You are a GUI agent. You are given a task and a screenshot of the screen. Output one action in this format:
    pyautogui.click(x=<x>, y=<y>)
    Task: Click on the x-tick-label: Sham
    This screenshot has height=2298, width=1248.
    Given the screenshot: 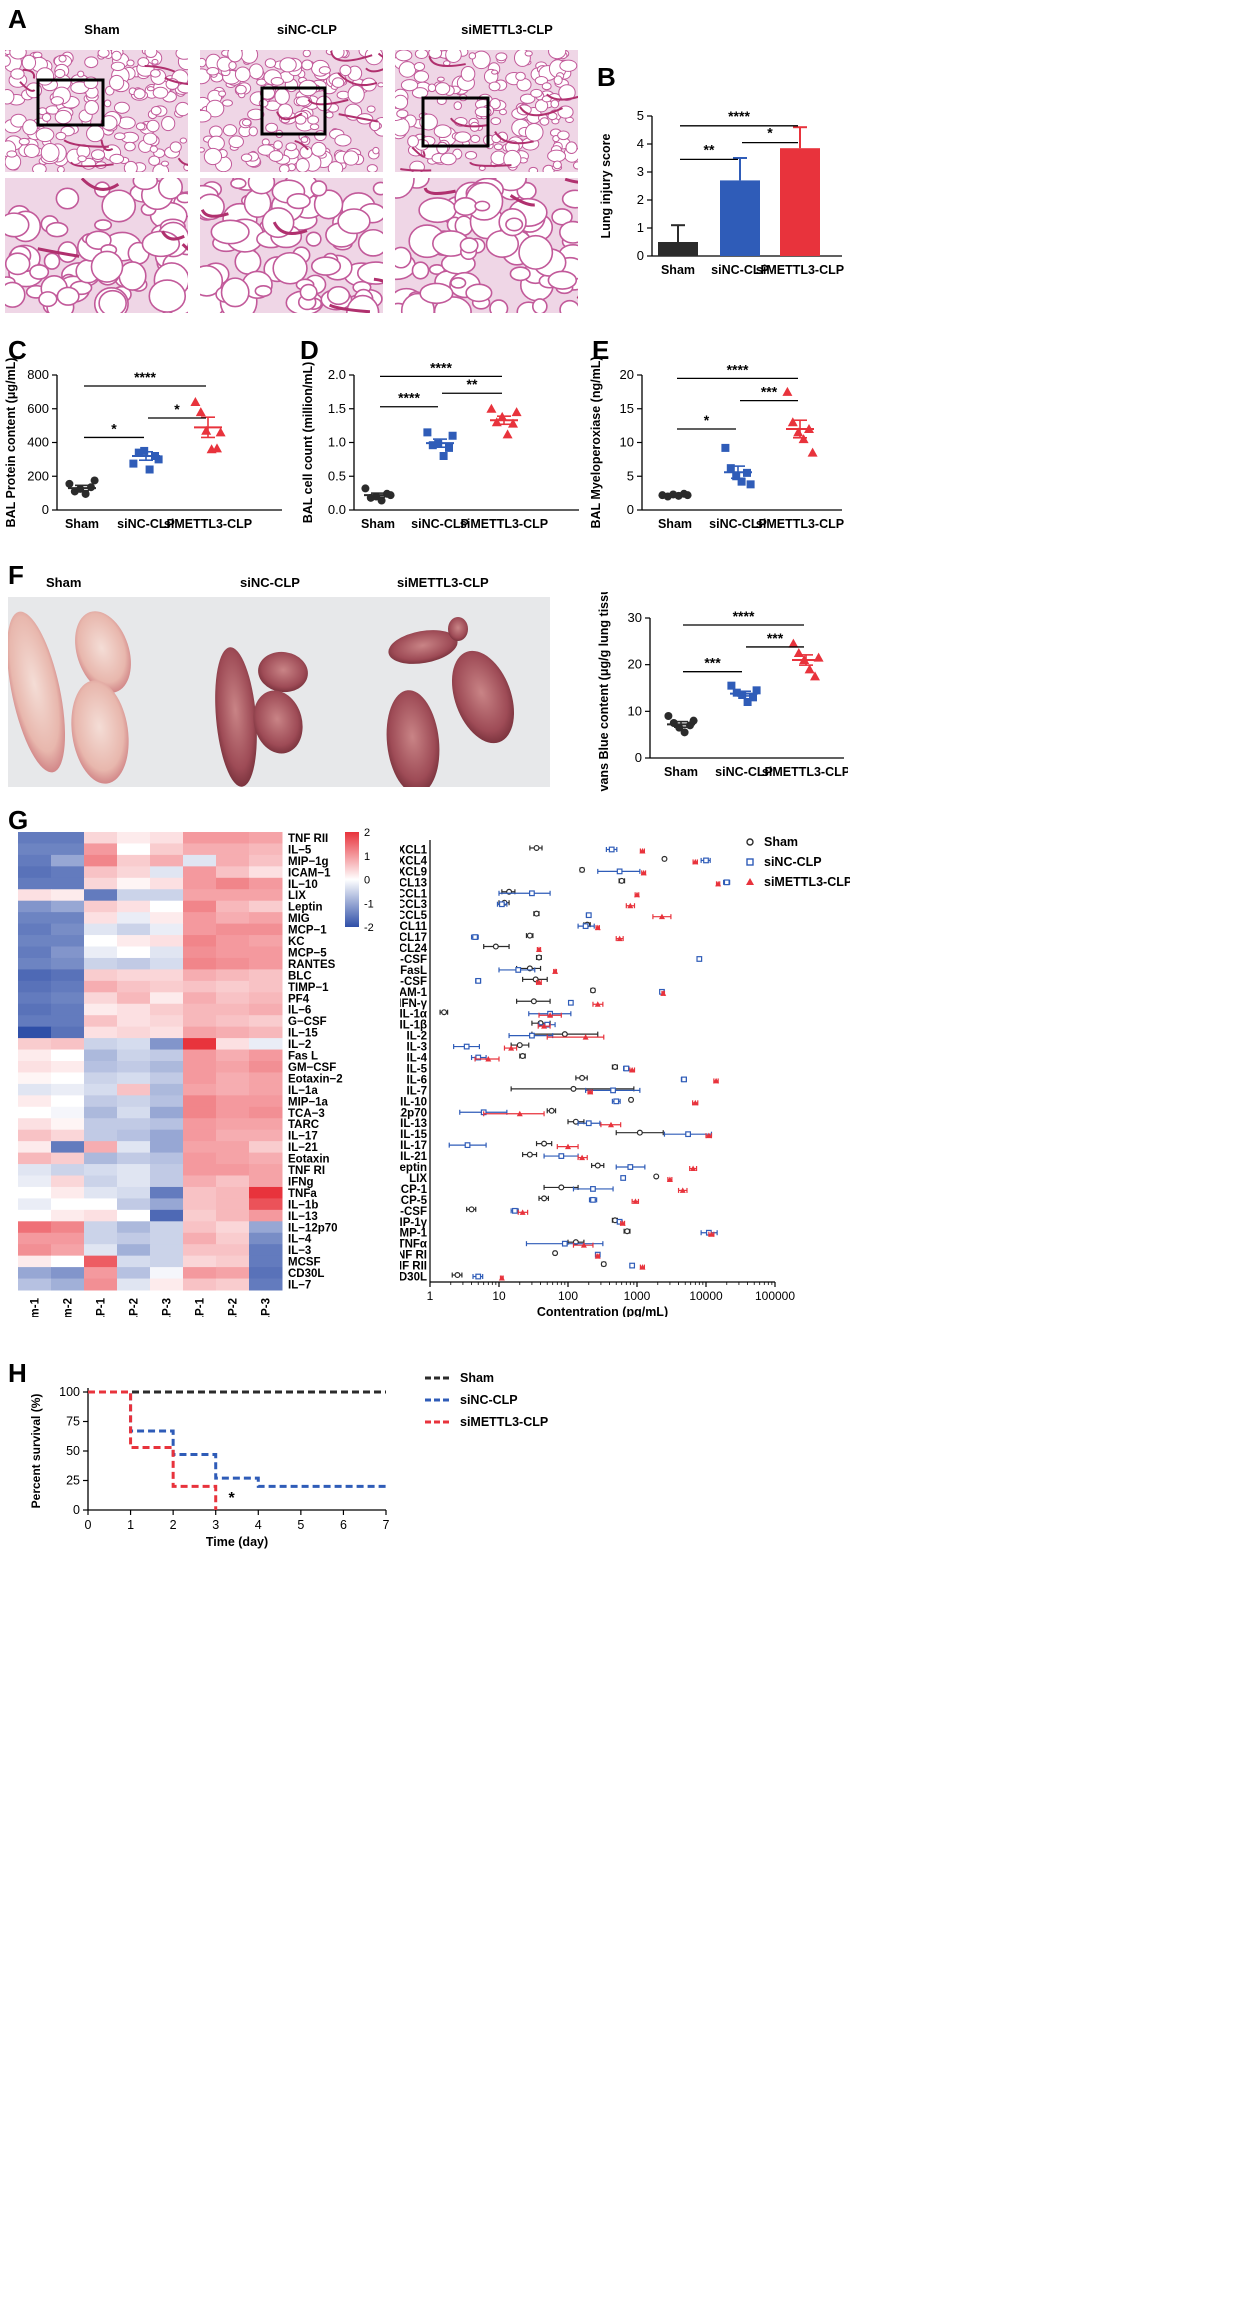 What is the action you would take?
    pyautogui.click(x=82, y=524)
    